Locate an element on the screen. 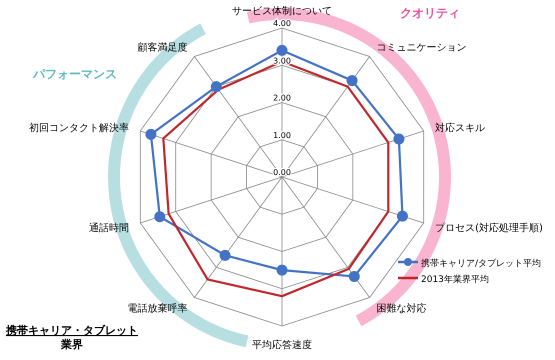  spoke-label: 対応スキル is located at coordinates (460, 128).